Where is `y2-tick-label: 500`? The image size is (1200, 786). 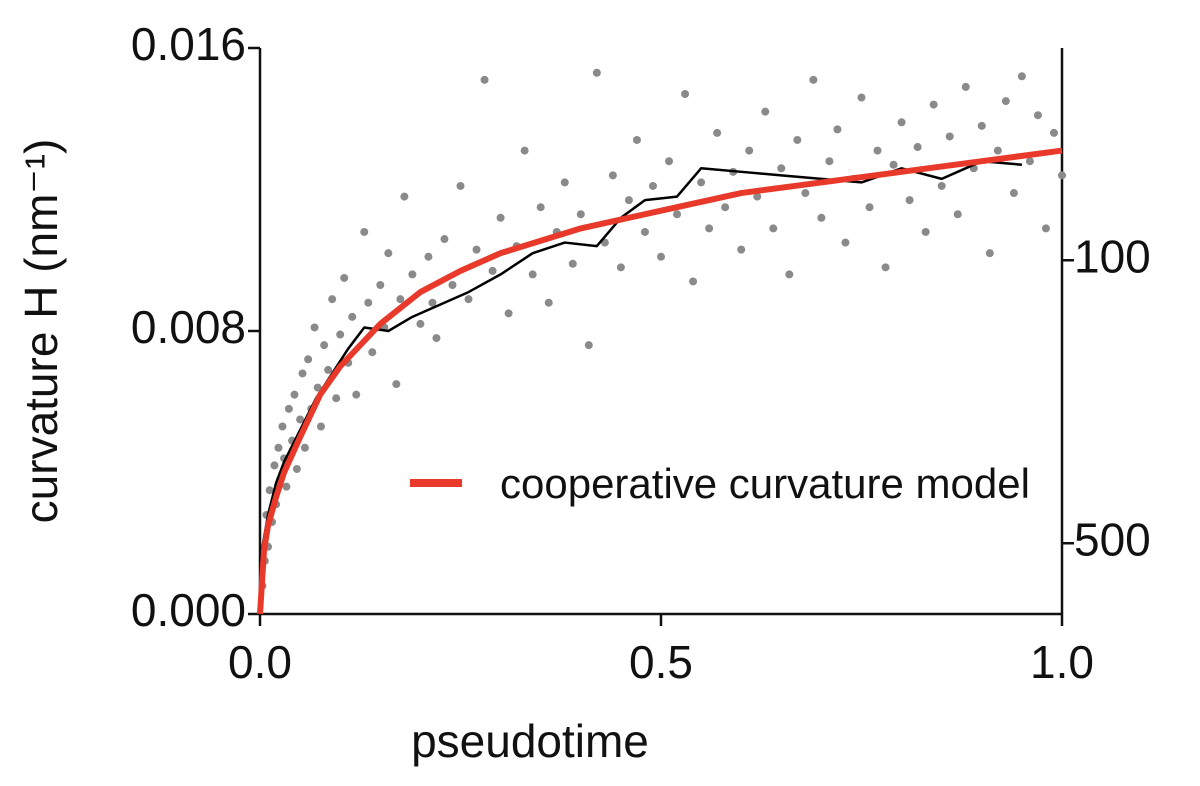 y2-tick-label: 500 is located at coordinates (1112, 539).